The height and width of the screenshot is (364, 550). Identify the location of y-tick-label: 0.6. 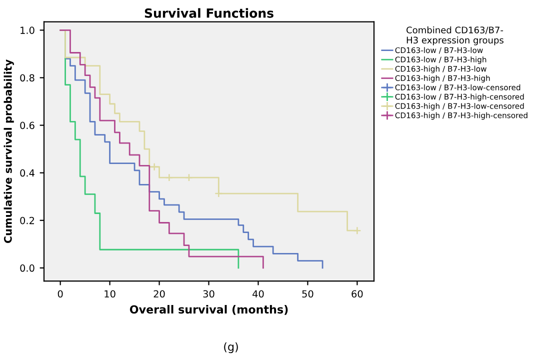
(27, 126).